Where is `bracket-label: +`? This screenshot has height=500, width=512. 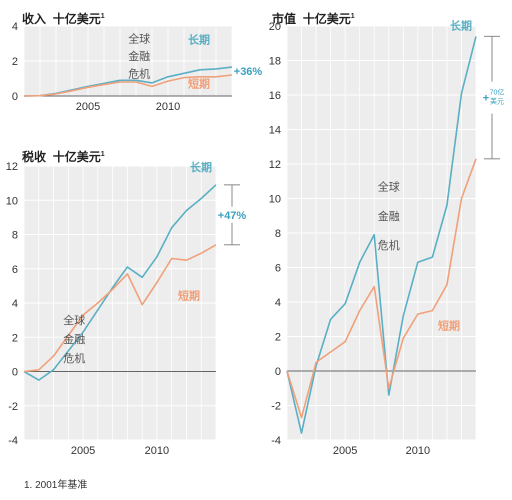
bracket-label: + is located at coordinates (486, 99).